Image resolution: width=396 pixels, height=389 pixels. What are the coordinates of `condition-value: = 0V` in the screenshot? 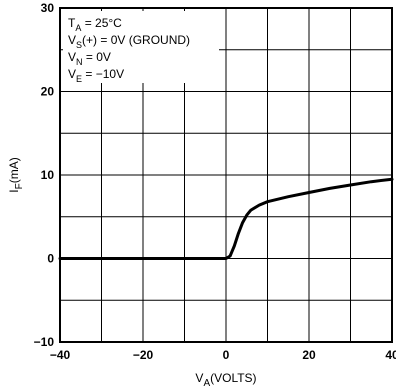 It's located at (97, 57).